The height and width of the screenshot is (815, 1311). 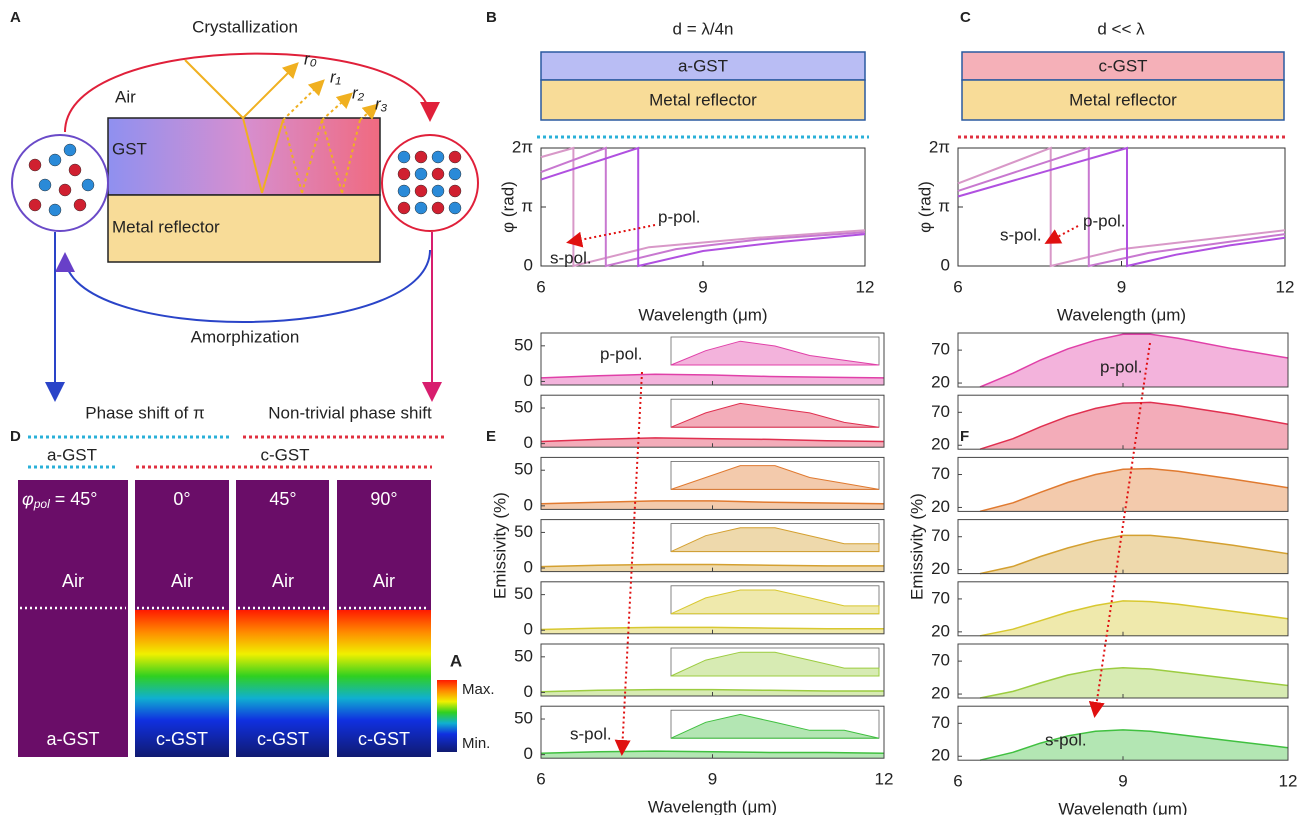 I want to click on rays, so click(x=282, y=126).